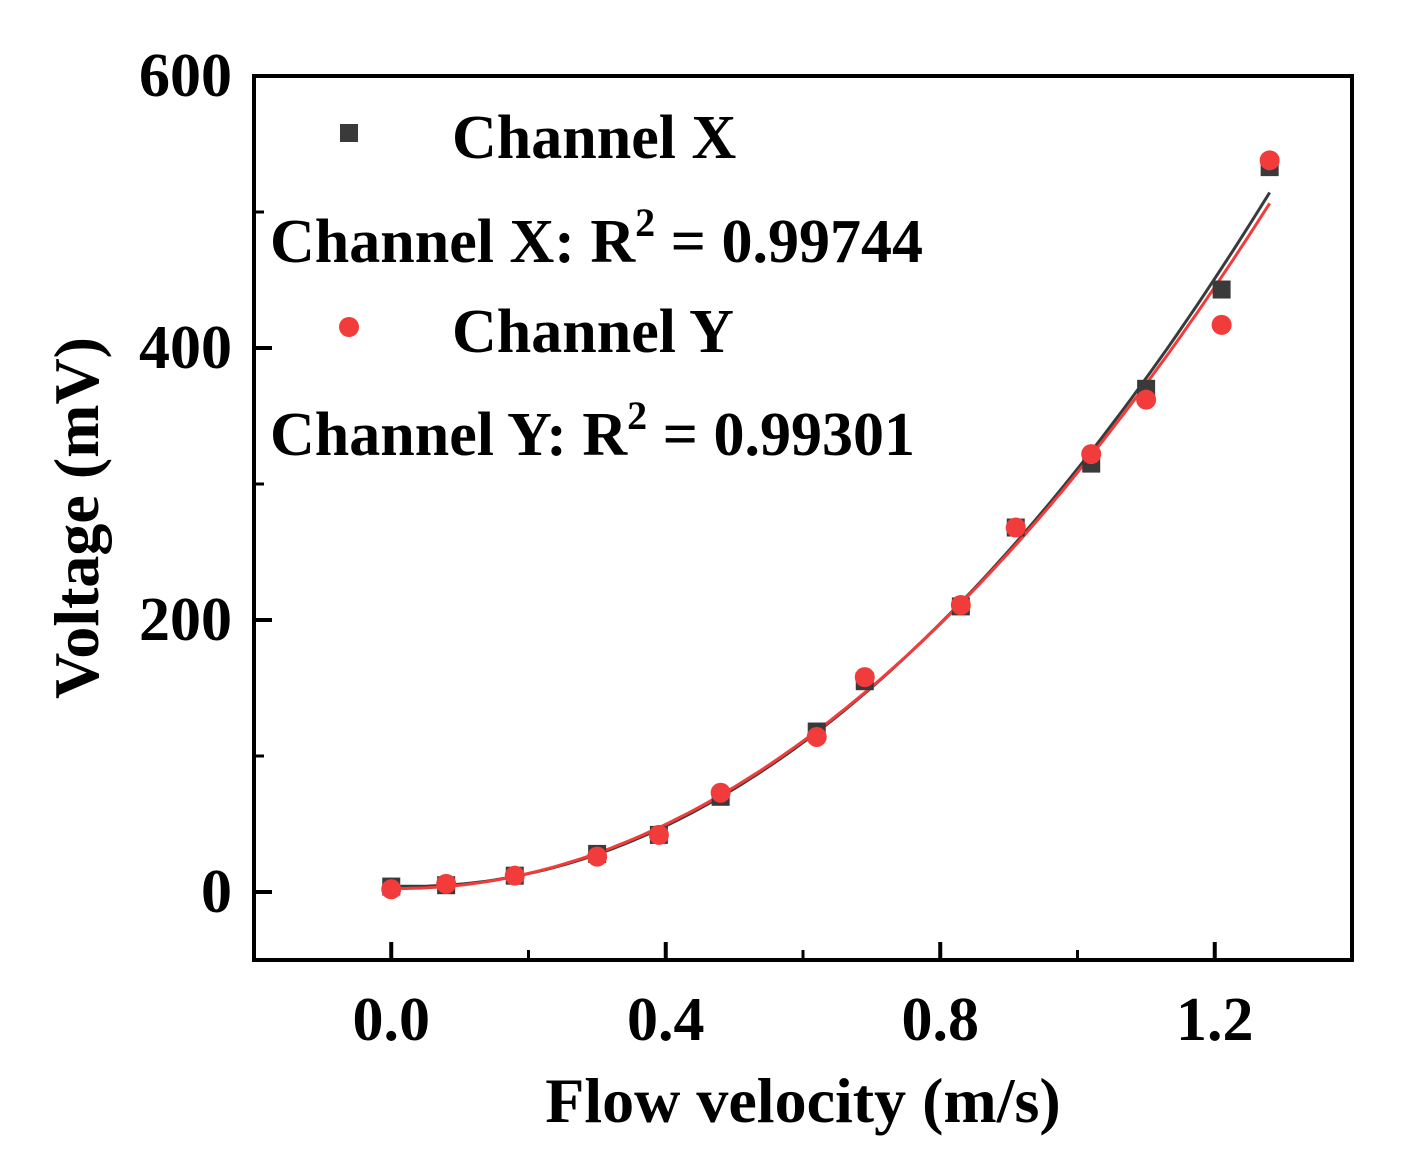 The width and height of the screenshot is (1402, 1165). Describe the element at coordinates (802, 1100) in the screenshot. I see `x-axis-title: Flow velocity (m/s)` at that location.